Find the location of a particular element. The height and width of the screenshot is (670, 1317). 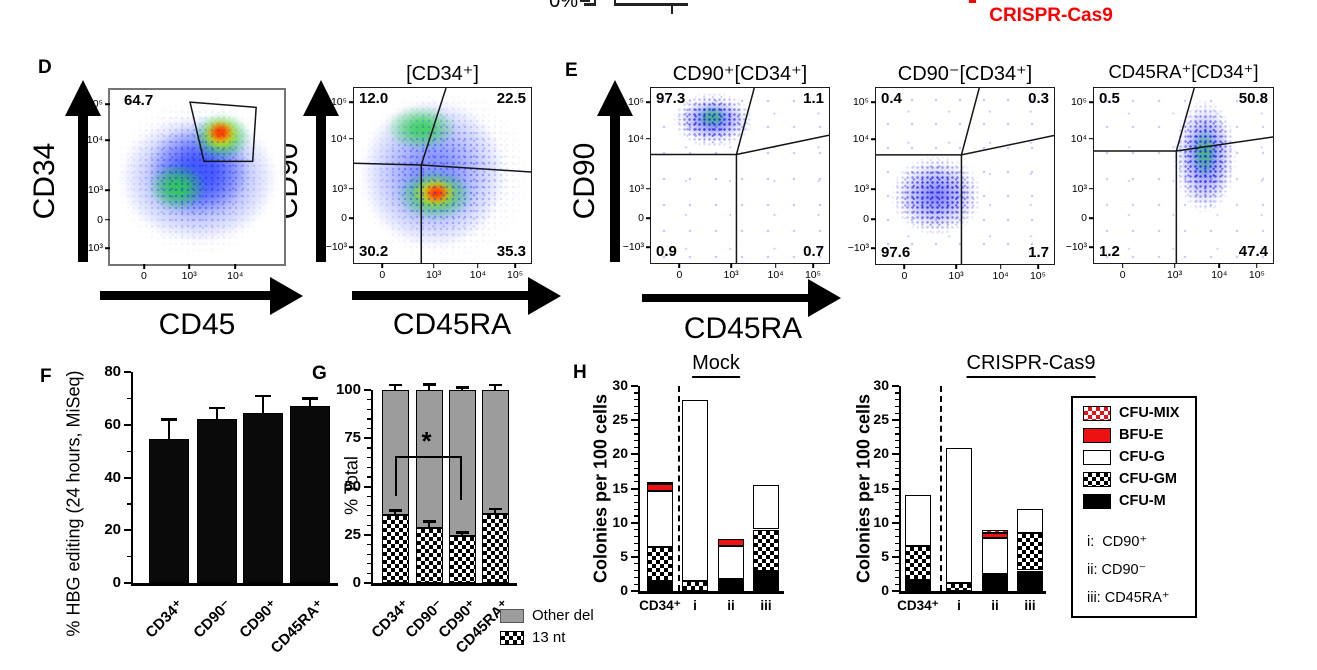

category-label: ii is located at coordinates (731, 605).